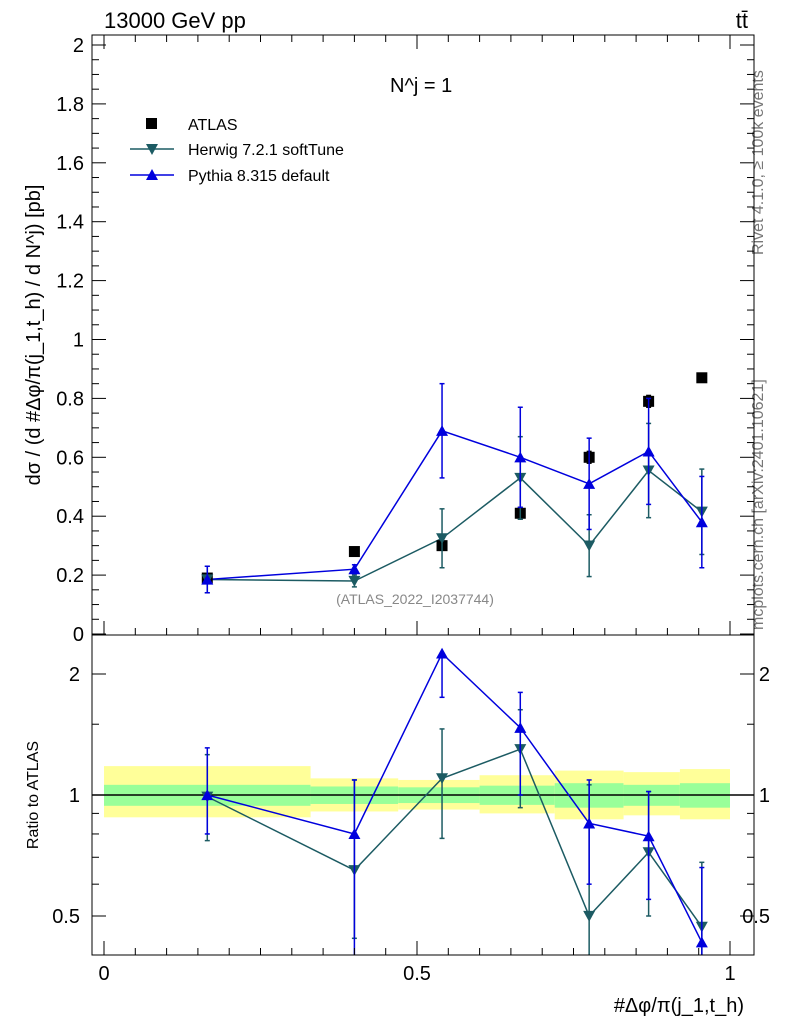  Describe the element at coordinates (74, 675) in the screenshot. I see `ratio-ytick-label: 2` at that location.